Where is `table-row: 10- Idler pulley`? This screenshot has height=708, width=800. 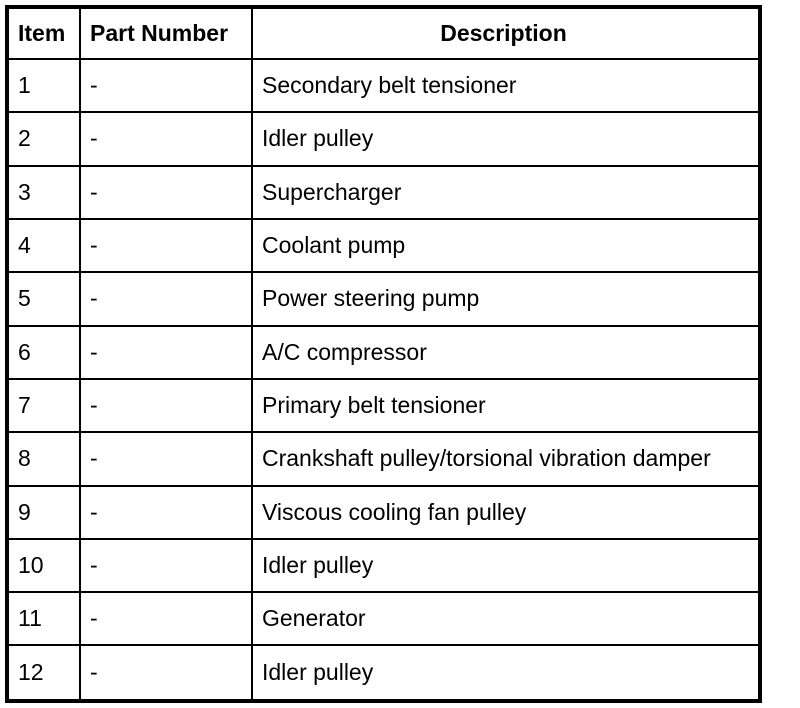 table-row: 10- Idler pulley is located at coordinates (383, 565).